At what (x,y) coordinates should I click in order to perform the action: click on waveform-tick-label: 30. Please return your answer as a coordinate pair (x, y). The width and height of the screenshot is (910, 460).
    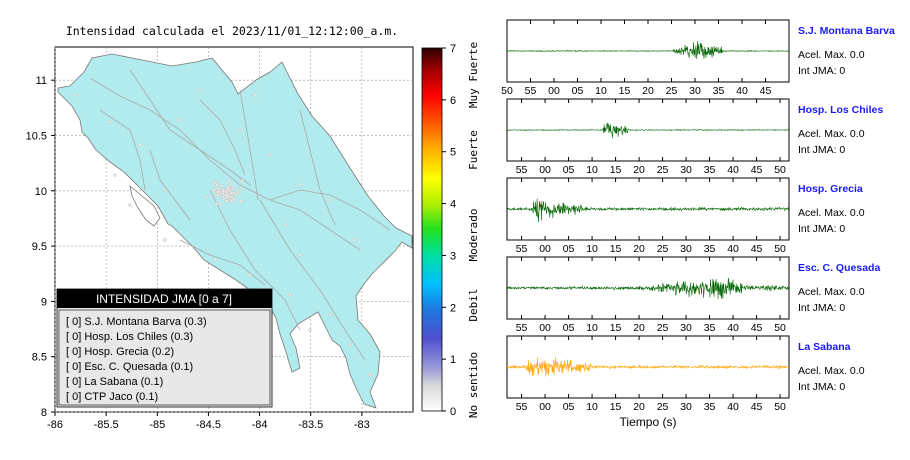
    Looking at the image, I should click on (686, 328).